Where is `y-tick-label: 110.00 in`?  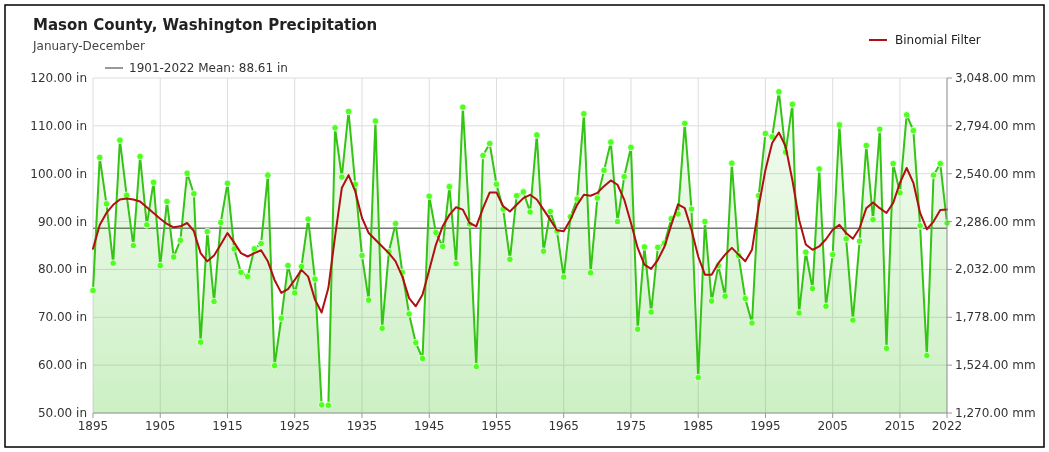
y-tick-label: 110.00 in is located at coordinates (58, 125).